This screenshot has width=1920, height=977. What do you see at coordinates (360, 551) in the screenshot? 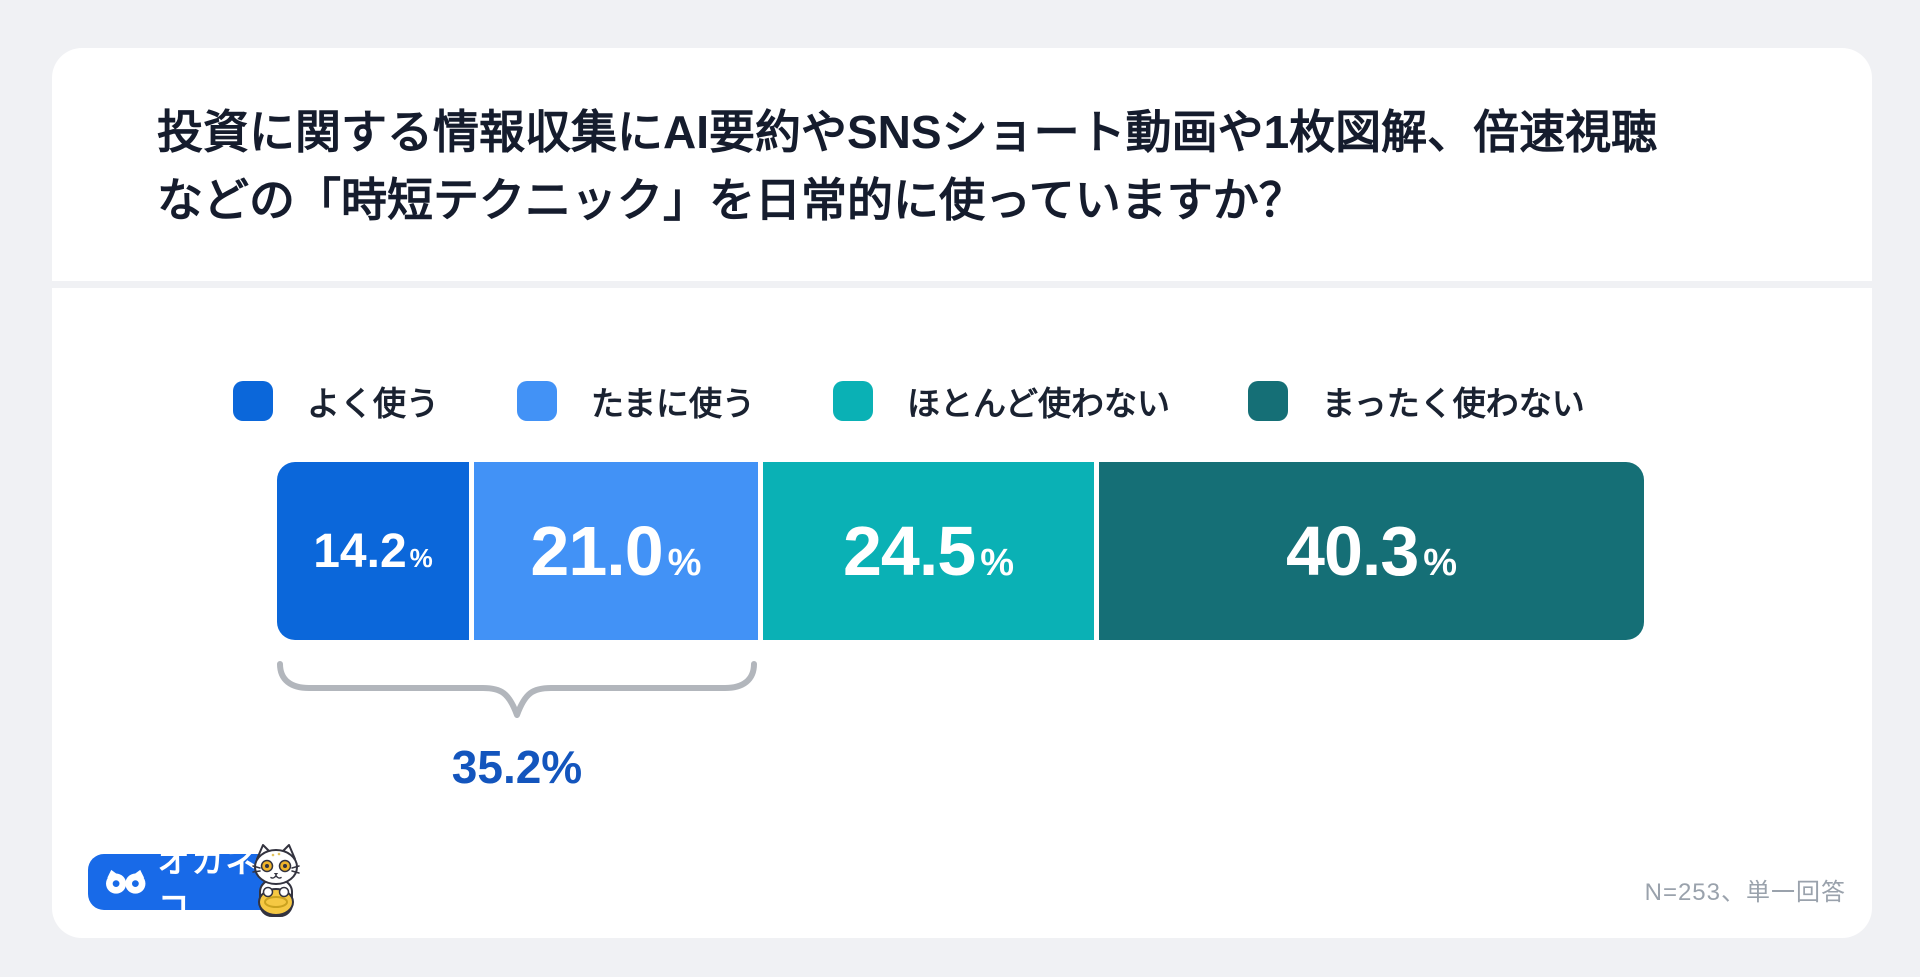
I see `bar-segment-value: 14.2` at bounding box center [360, 551].